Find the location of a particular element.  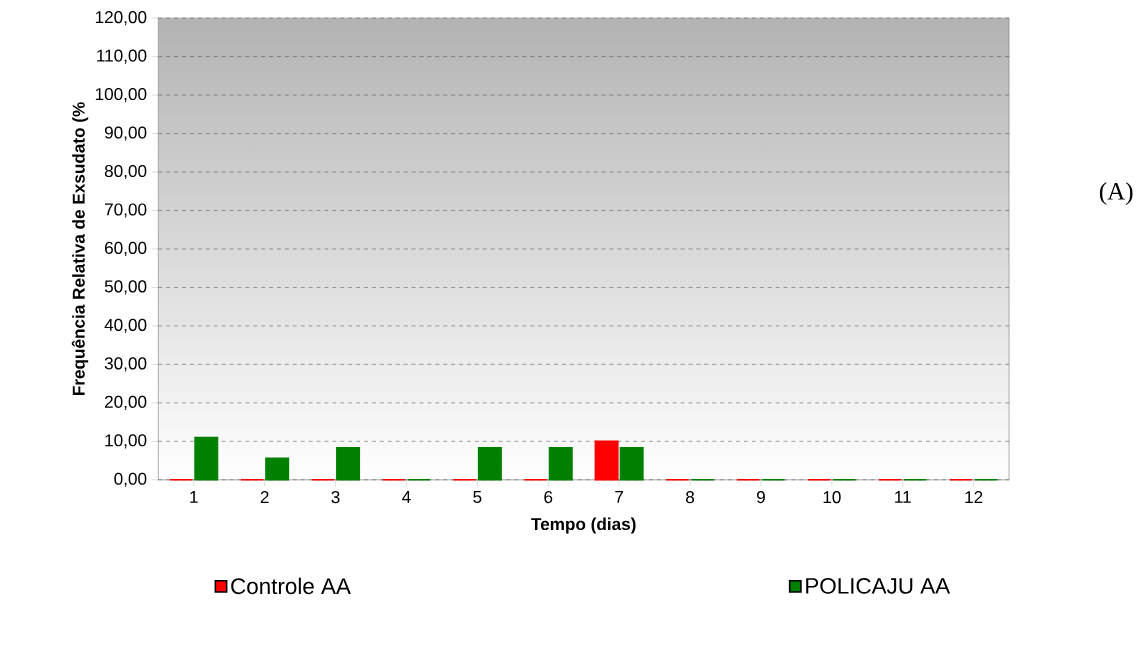

y-tick-label: 110,00 is located at coordinates (122, 56).